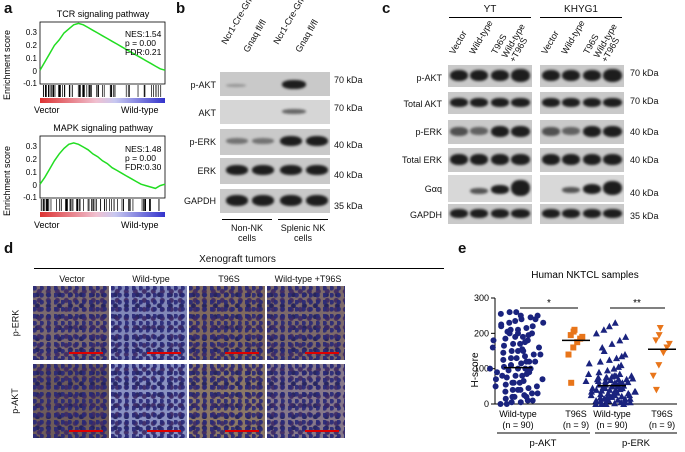  I want to click on b-col-header: Gnaq fl/fl, so click(255, 36).